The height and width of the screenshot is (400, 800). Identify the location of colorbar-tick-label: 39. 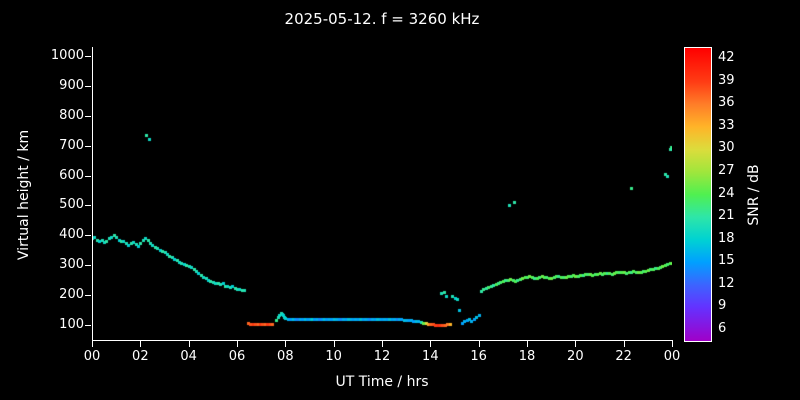
(726, 80).